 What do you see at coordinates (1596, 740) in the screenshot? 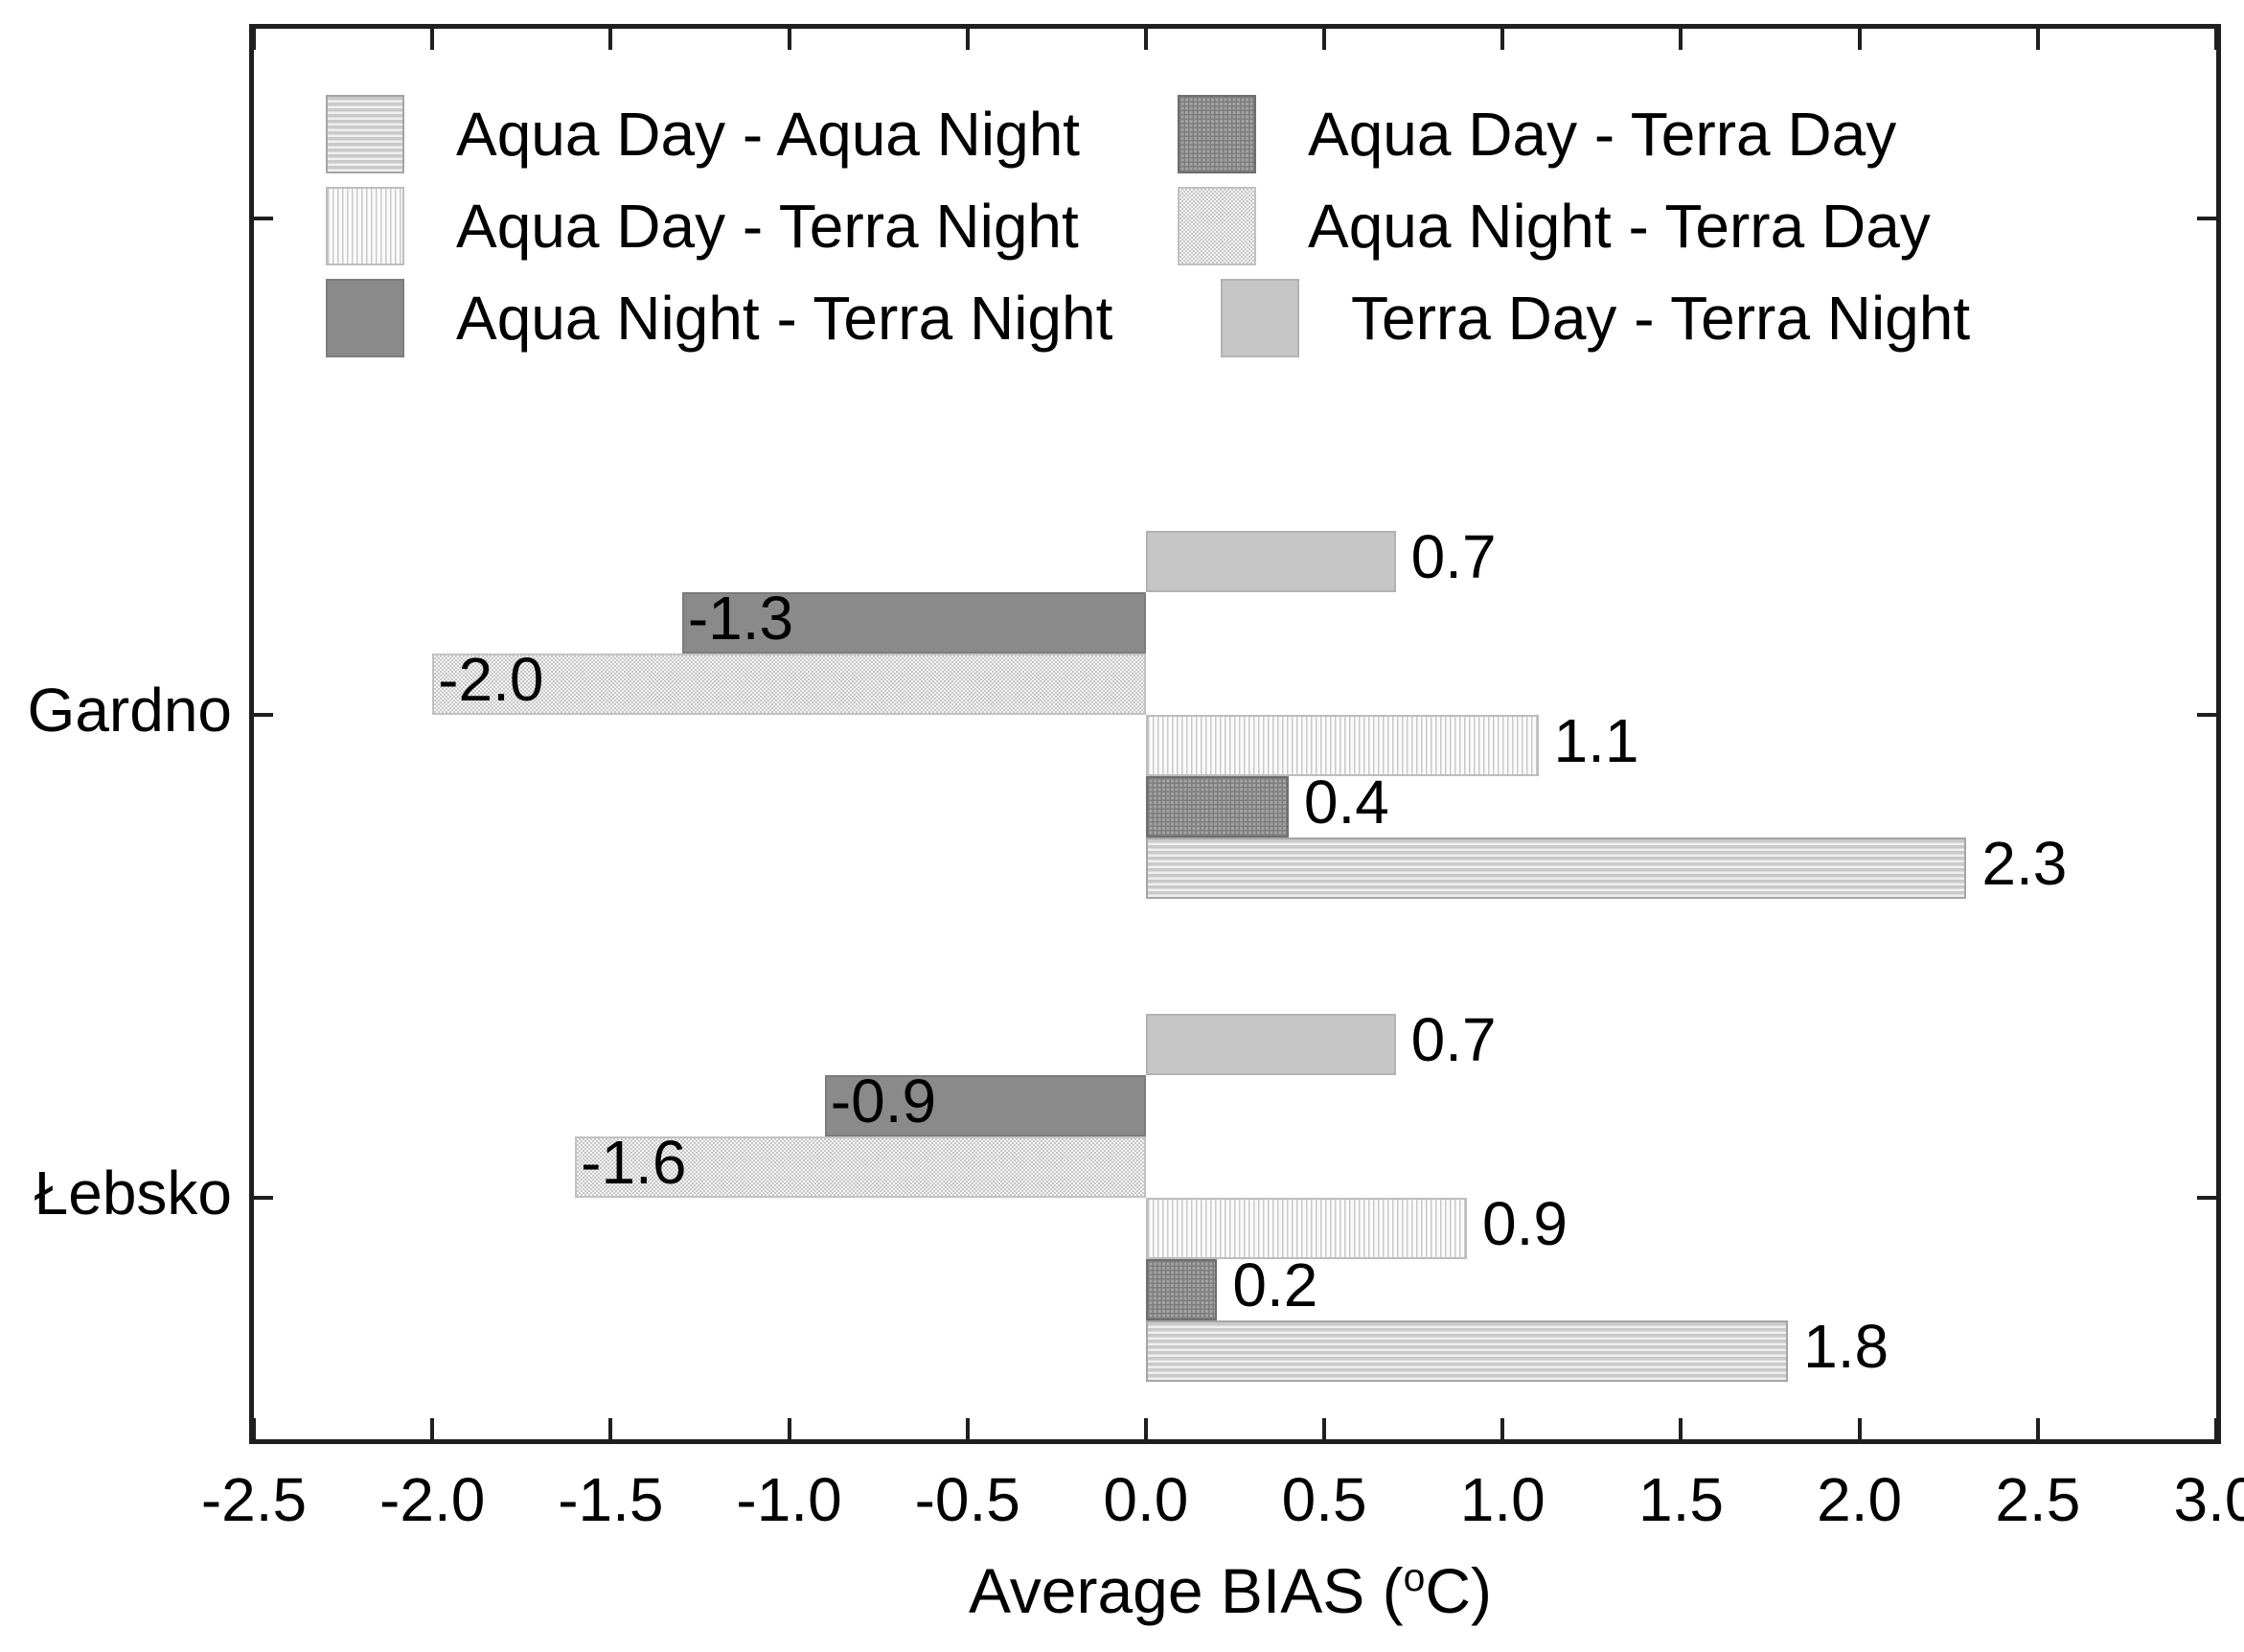
I see `bar-value-label: 1.1` at bounding box center [1596, 740].